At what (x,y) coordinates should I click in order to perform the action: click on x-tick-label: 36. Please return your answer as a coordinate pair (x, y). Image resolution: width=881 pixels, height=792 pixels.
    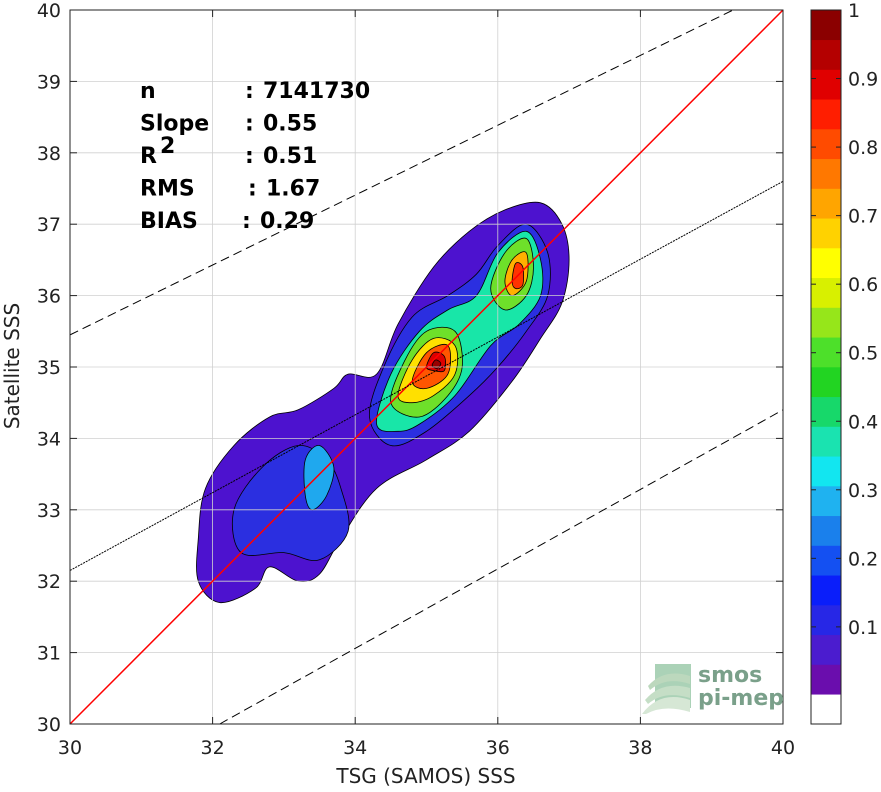
    Looking at the image, I should click on (498, 748).